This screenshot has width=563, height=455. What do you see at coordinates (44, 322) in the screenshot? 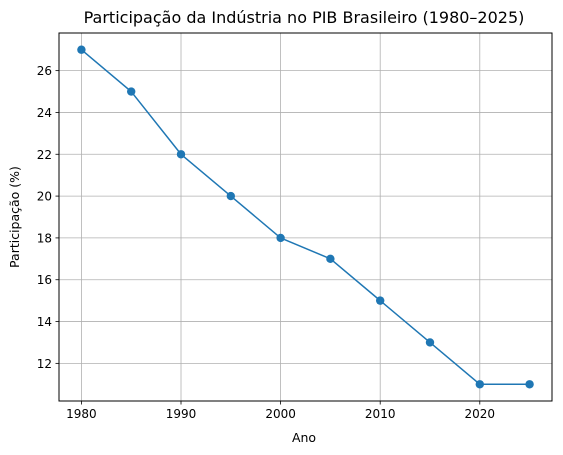
I see `y-tick-label: 14` at bounding box center [44, 322].